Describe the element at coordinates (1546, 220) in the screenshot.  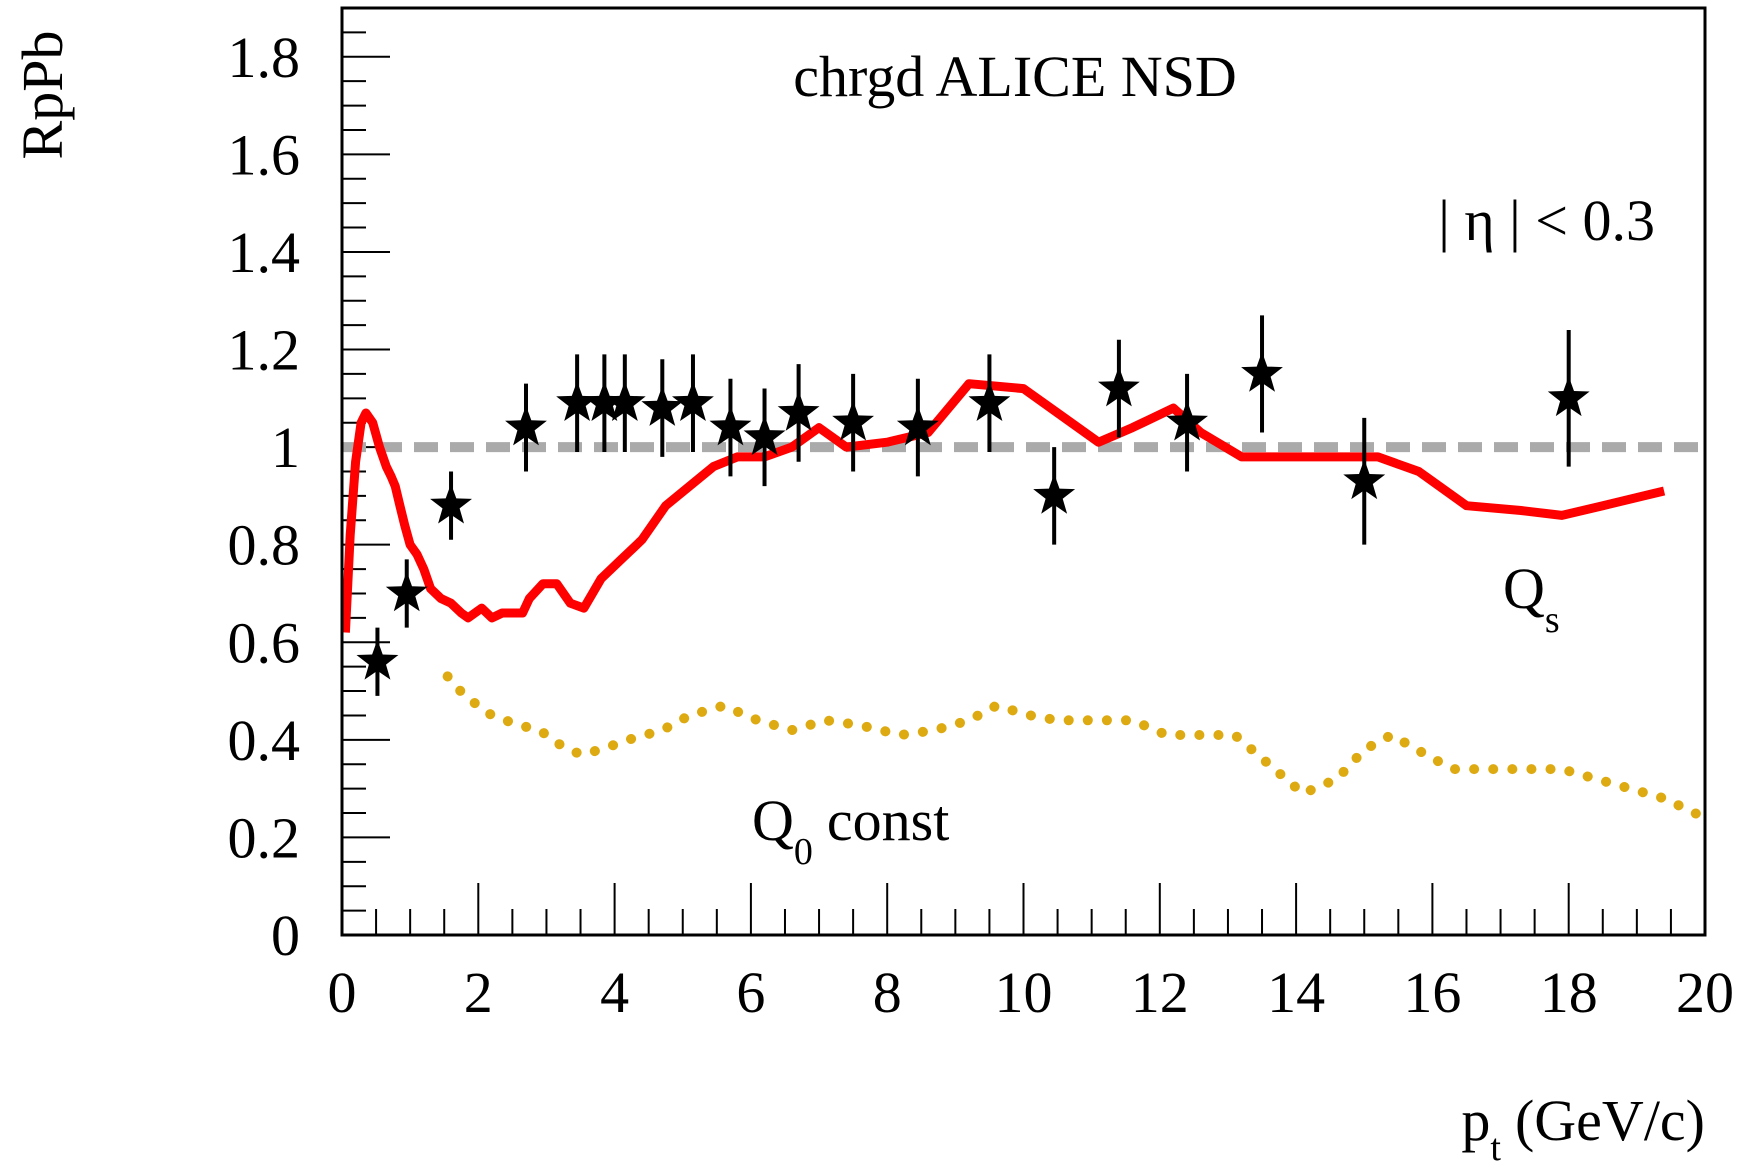
I see `eta-cut-annotation: | η | < 0.3` at that location.